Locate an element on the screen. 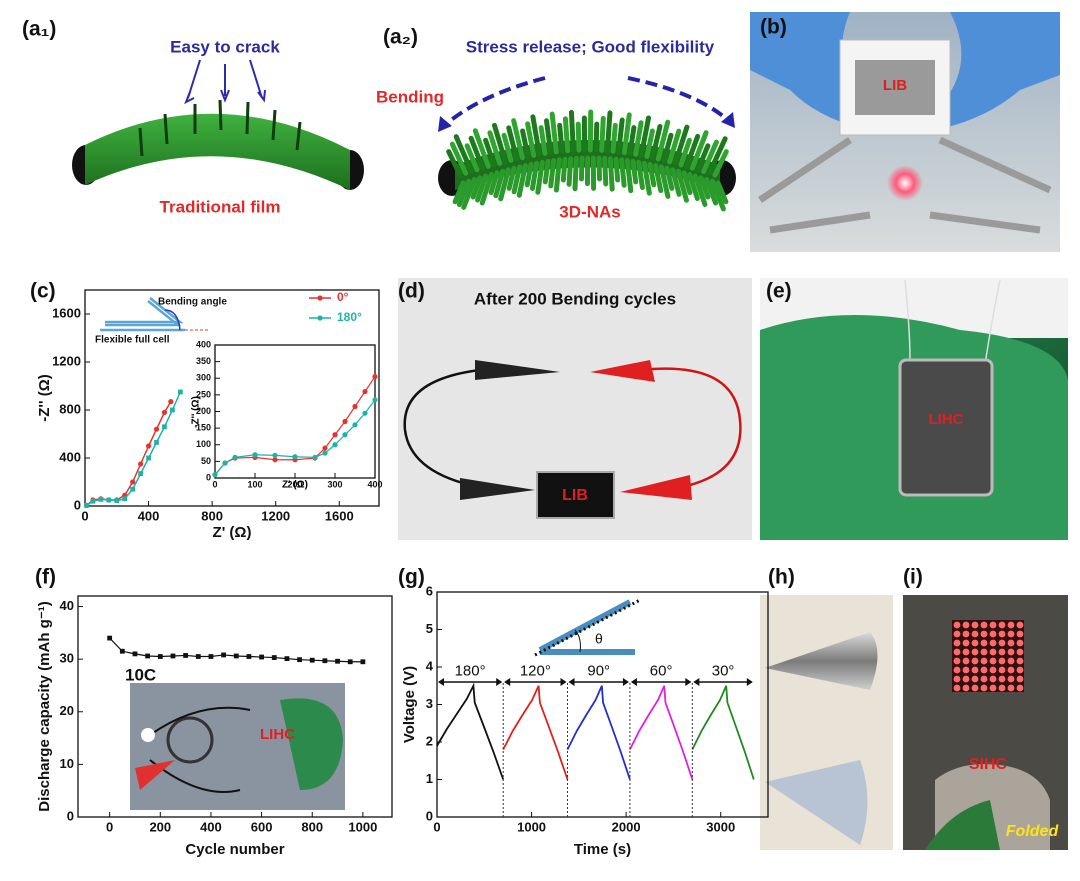 This screenshot has height=881, width=1080. inset-x-label: Z' (Ω) is located at coordinates (295, 485).